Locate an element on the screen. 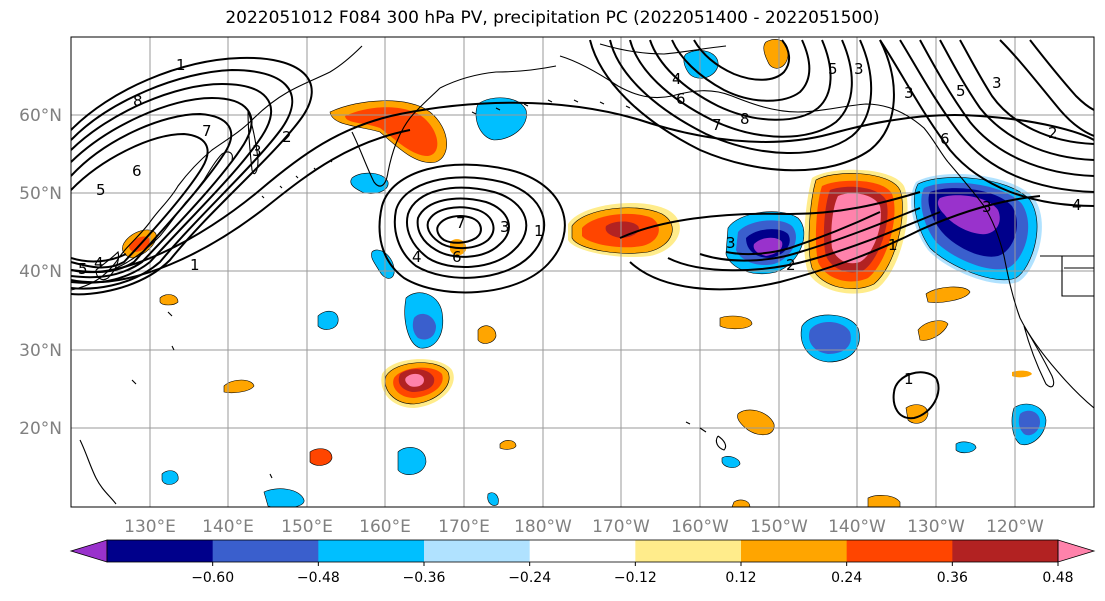  lon-label: 160°E is located at coordinates (385, 527).